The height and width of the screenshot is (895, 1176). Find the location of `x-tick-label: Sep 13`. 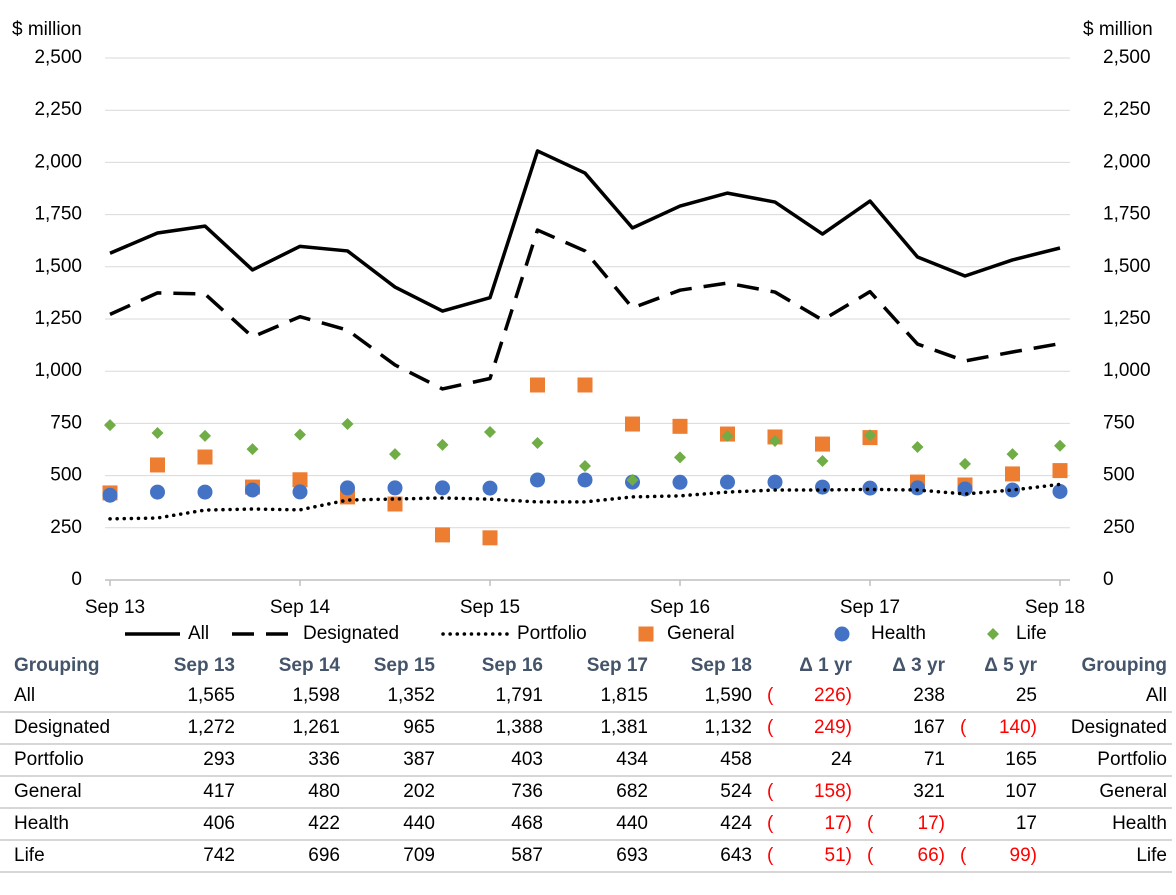

x-tick-label: Sep 13 is located at coordinates (115, 607).